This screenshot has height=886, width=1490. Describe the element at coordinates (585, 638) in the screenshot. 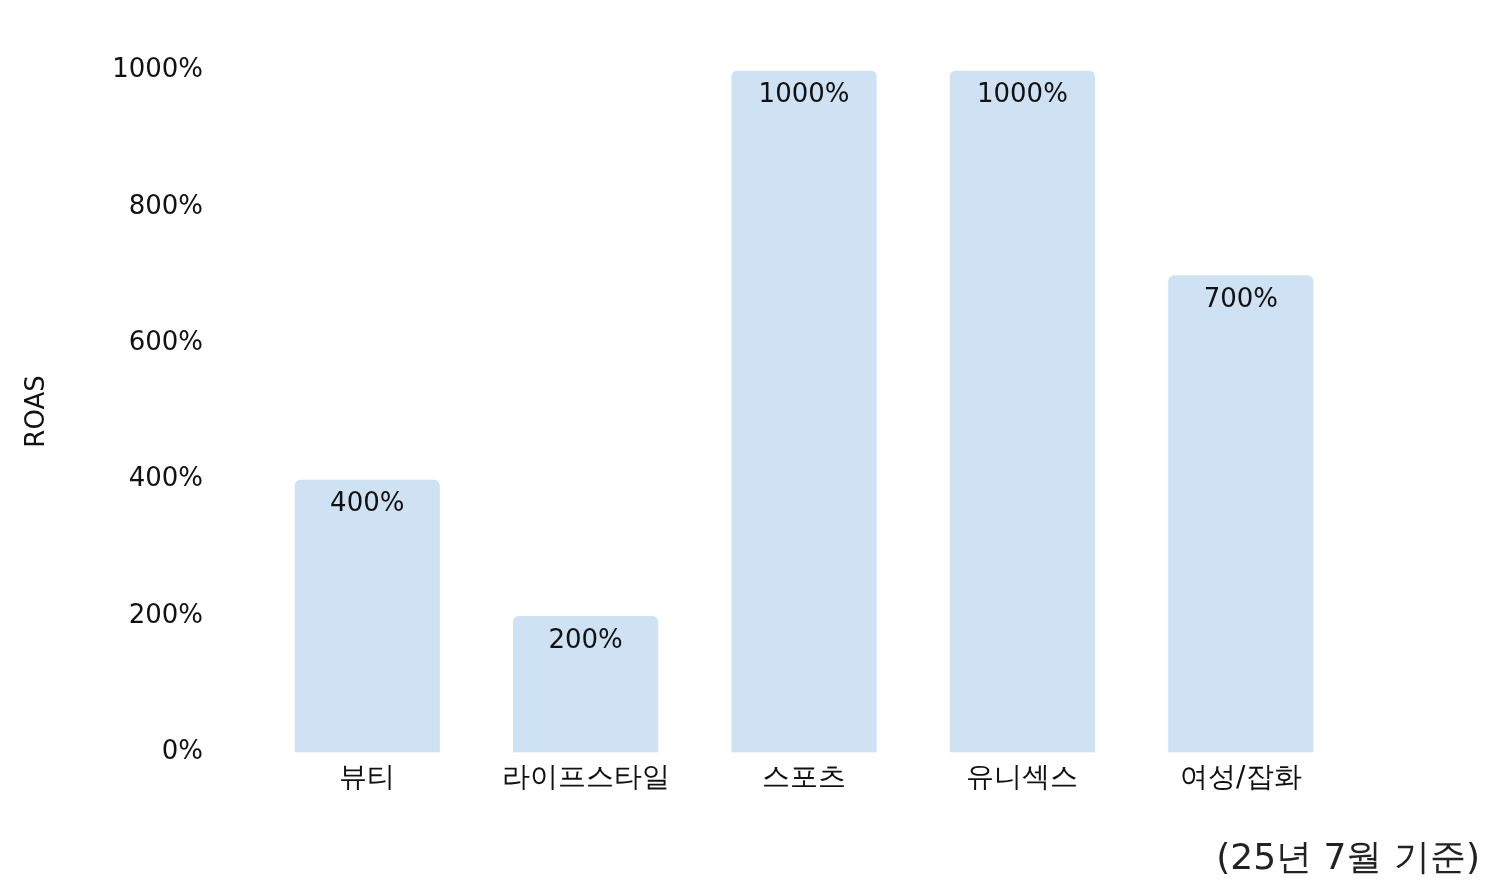

I see `data-label: 200%` at that location.